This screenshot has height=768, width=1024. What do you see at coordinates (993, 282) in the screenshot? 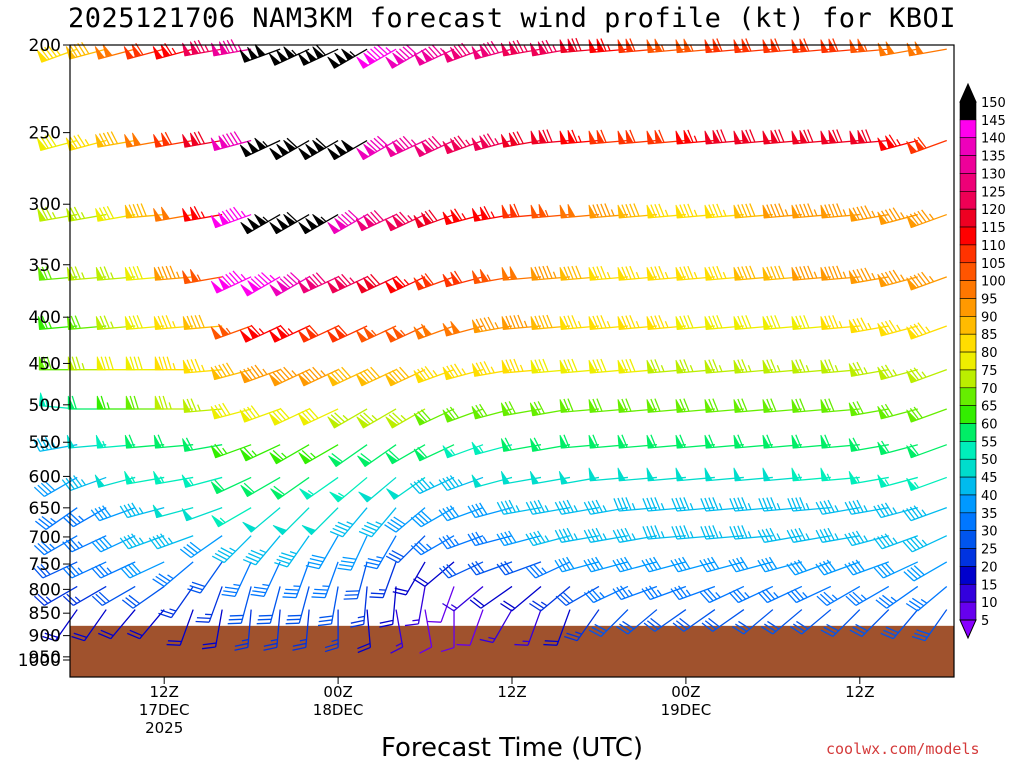
I see `colorbar-label: 100` at bounding box center [993, 282].